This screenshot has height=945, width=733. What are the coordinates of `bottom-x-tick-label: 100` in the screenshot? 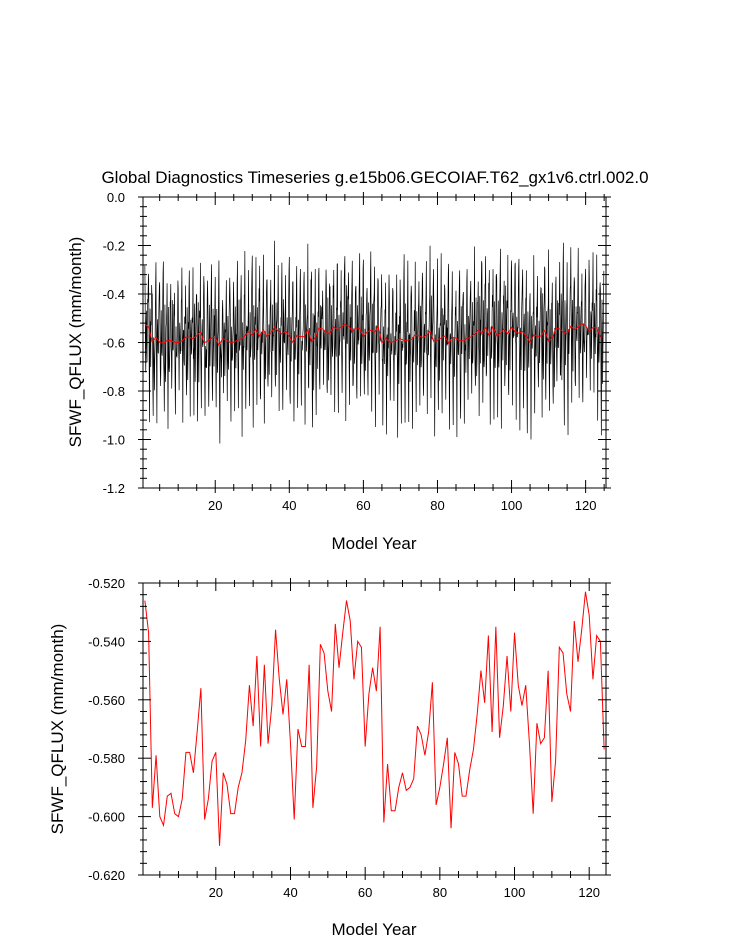 It's located at (515, 892).